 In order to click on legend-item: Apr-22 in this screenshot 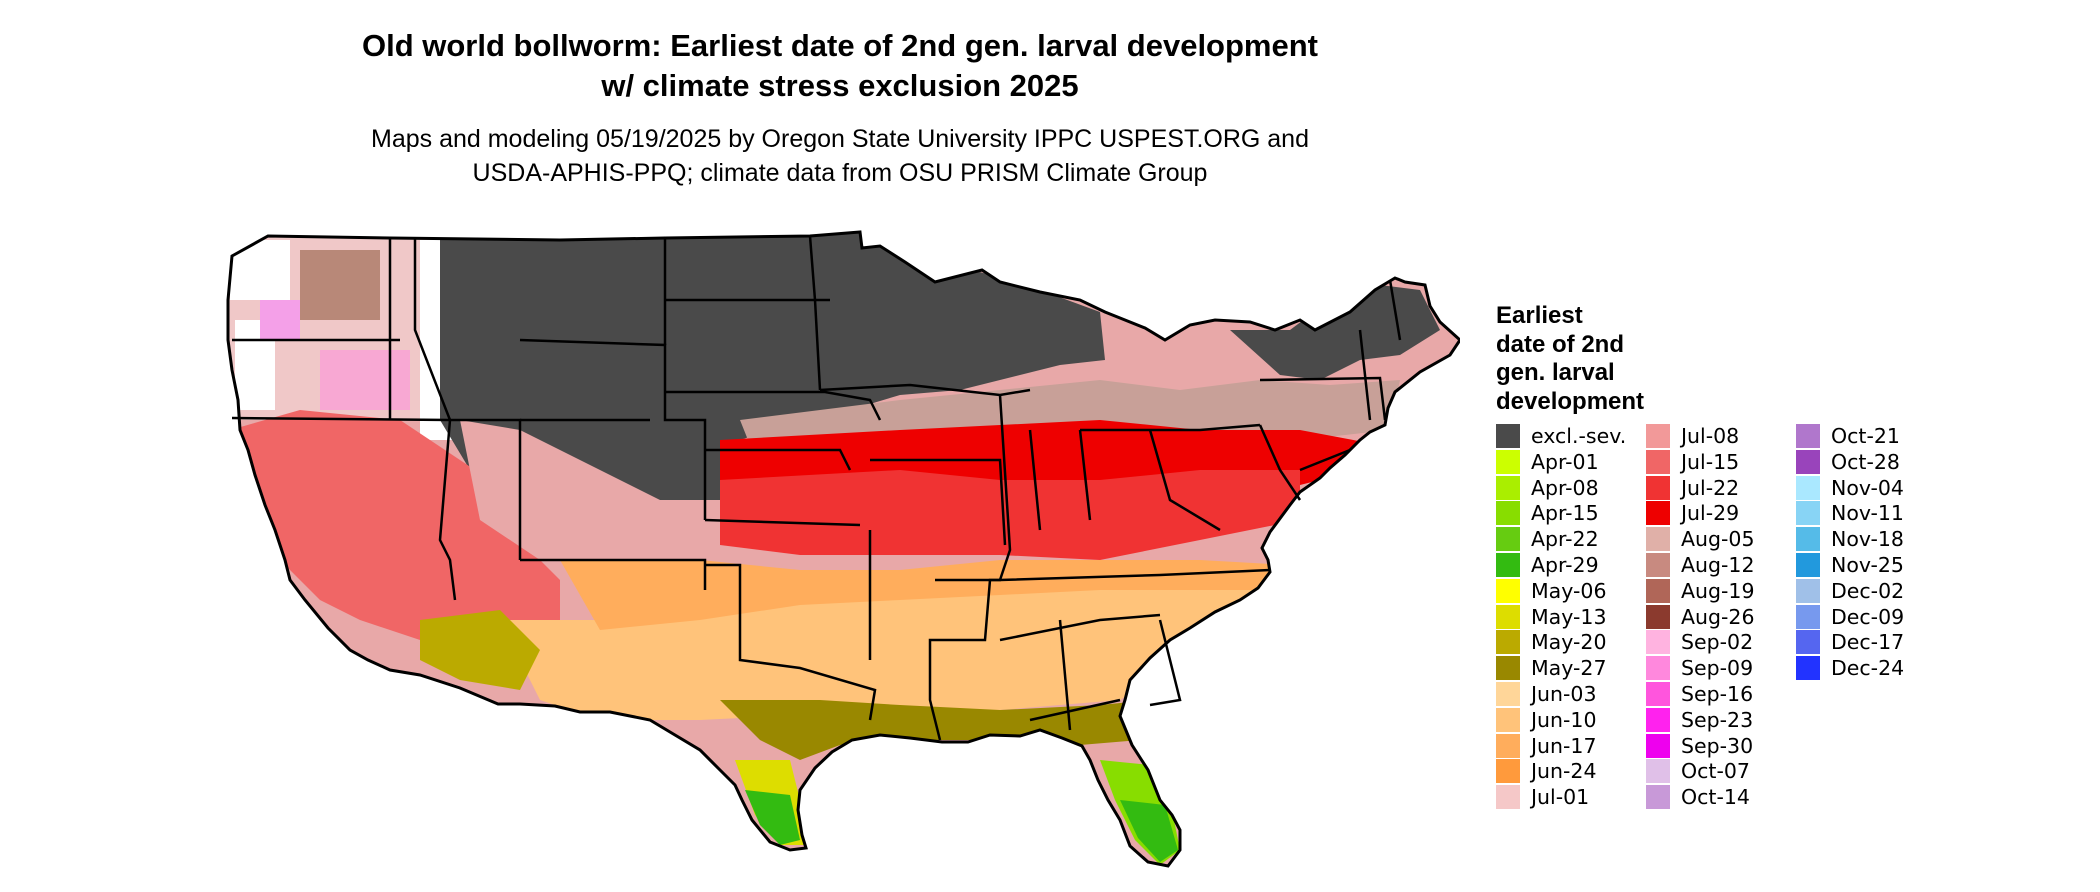, I will do `click(1547, 539)`.